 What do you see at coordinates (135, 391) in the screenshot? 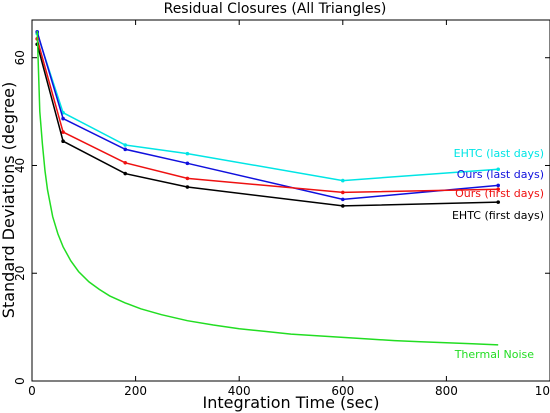
I see `x-tick-label: 200` at bounding box center [135, 391].